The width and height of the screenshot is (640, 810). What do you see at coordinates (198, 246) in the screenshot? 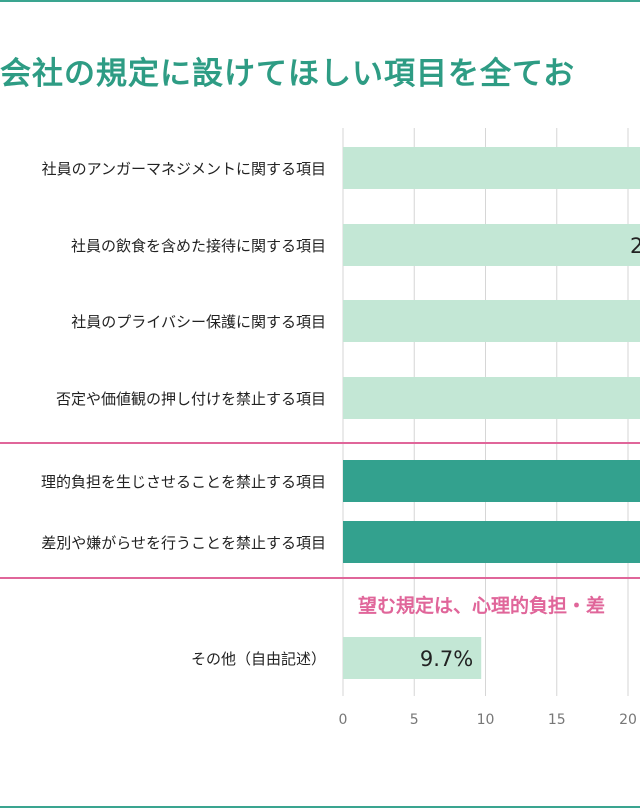
I see `category-label: 社員の飲食を含めた接待に関する項目` at bounding box center [198, 246].